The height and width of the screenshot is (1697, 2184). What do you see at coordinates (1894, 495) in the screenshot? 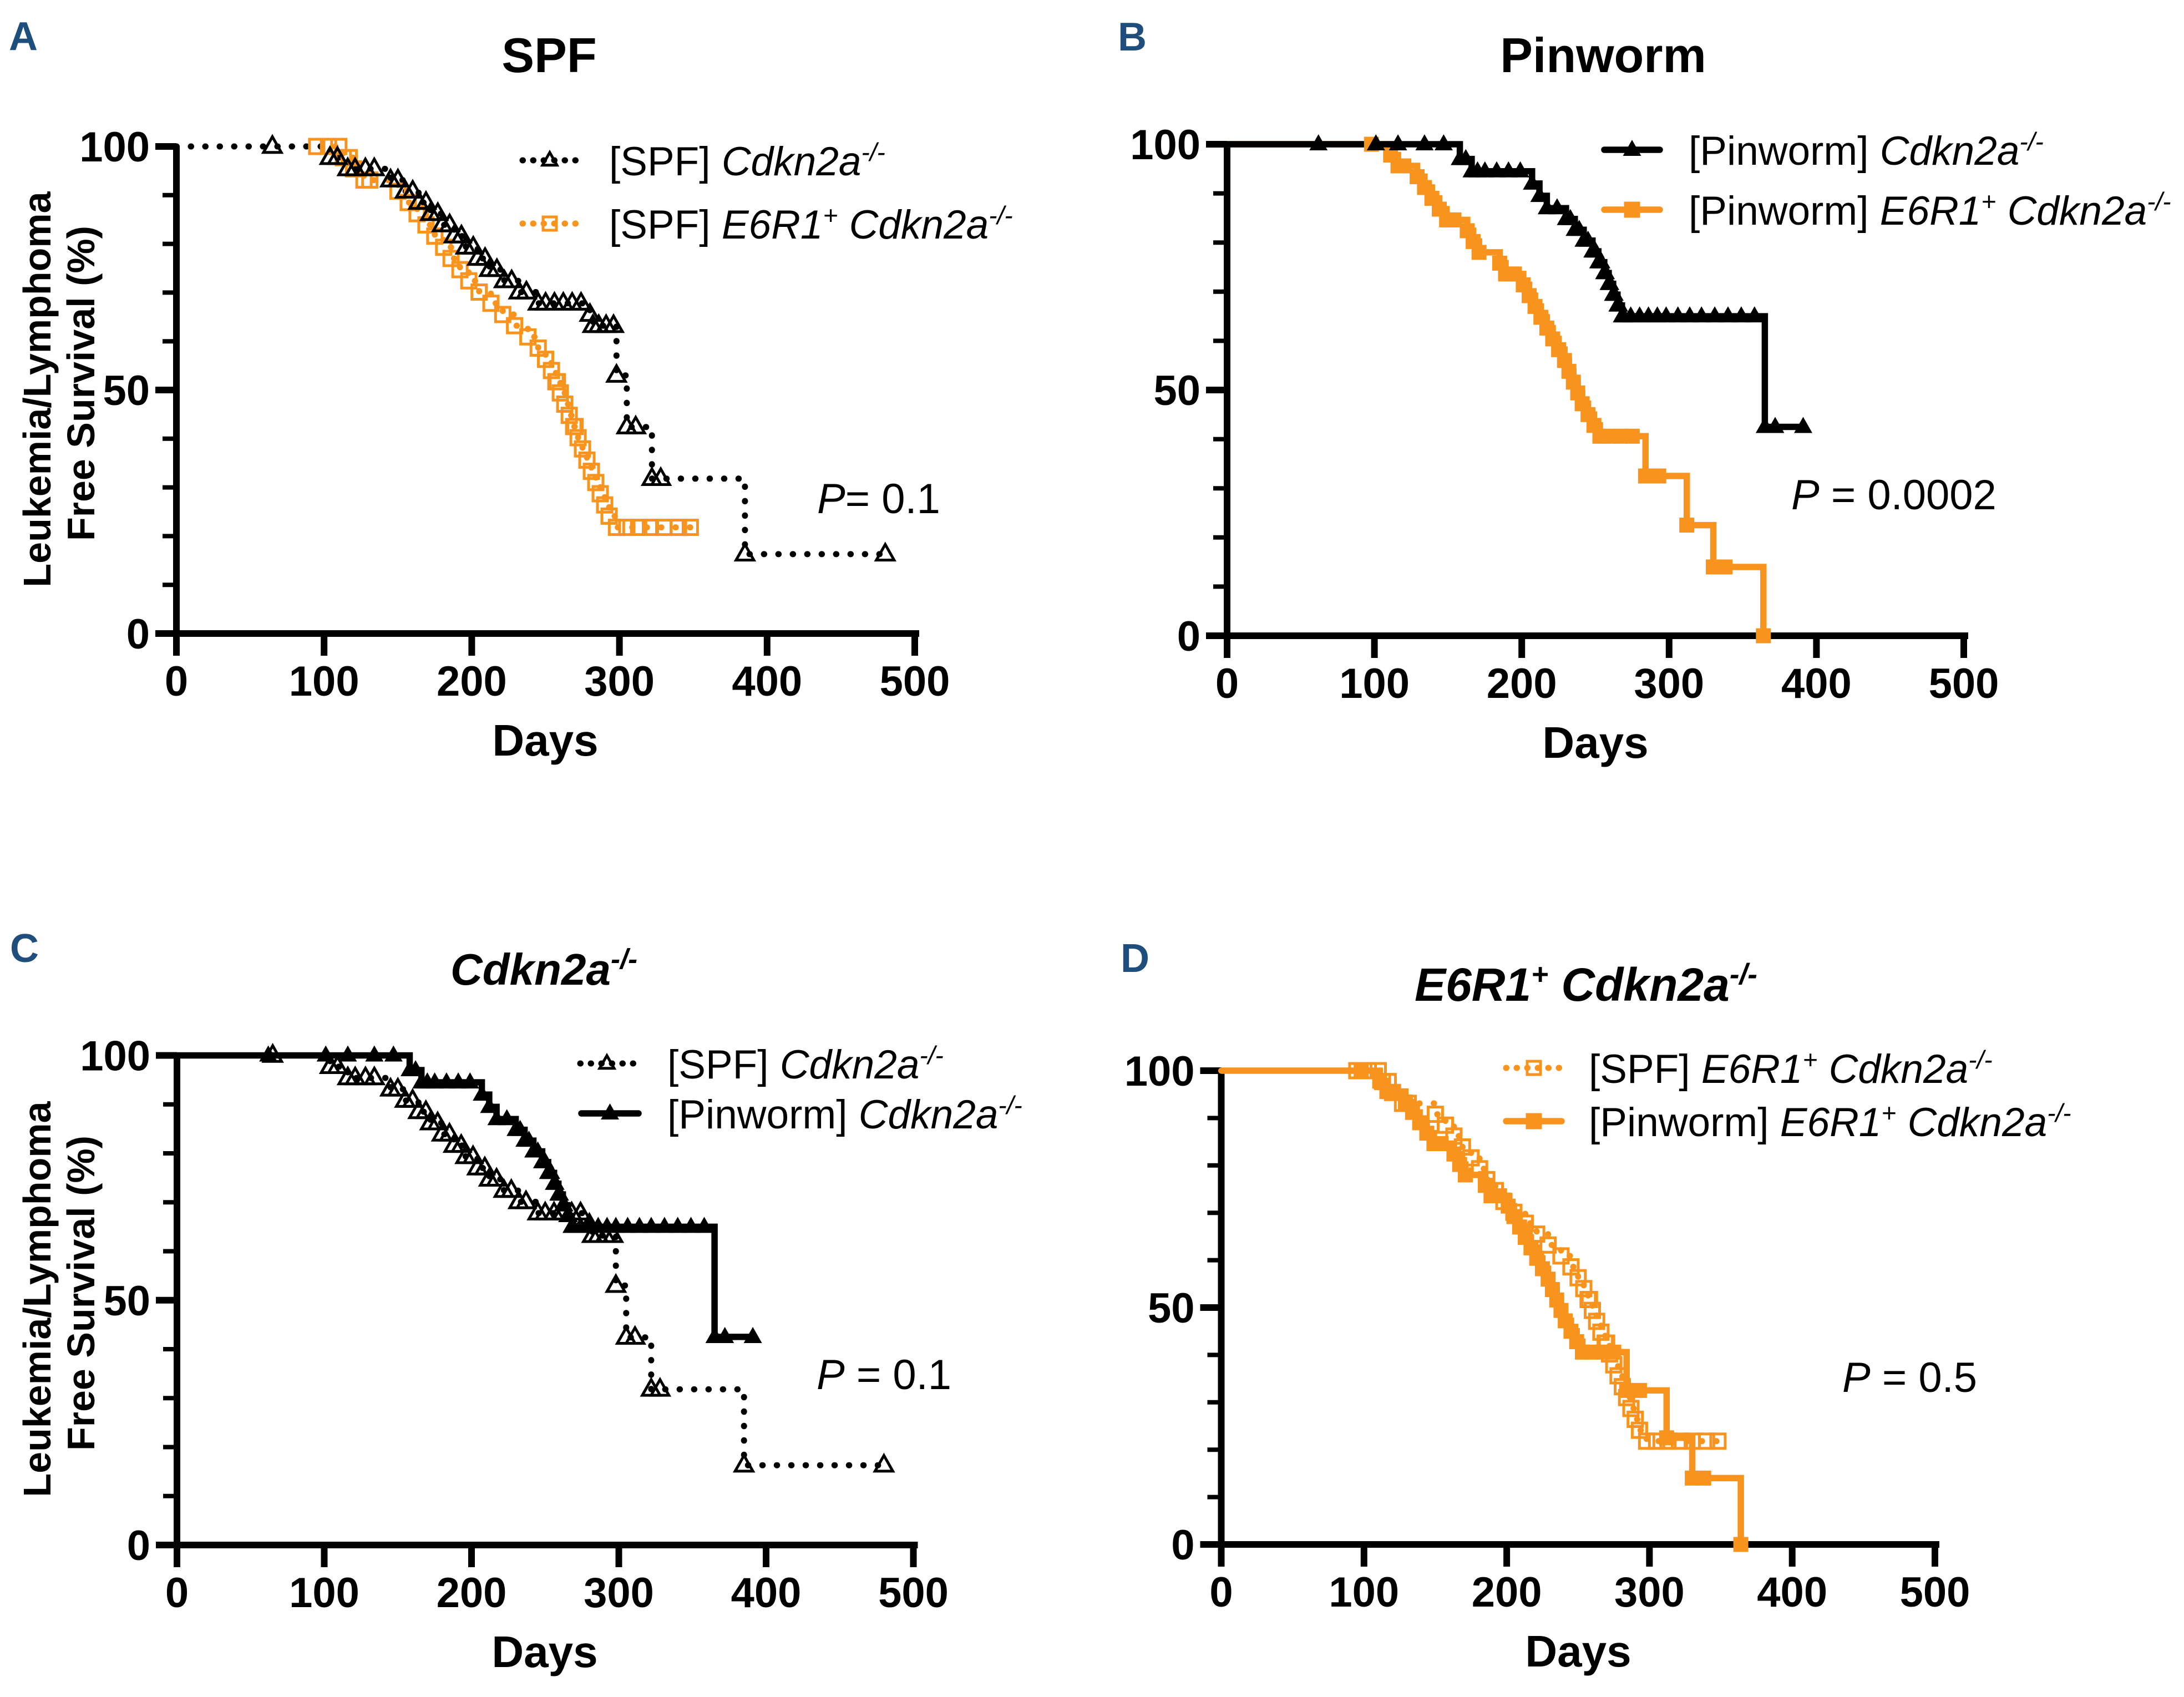
I see `svg-text: P = 0.0002` at bounding box center [1894, 495].